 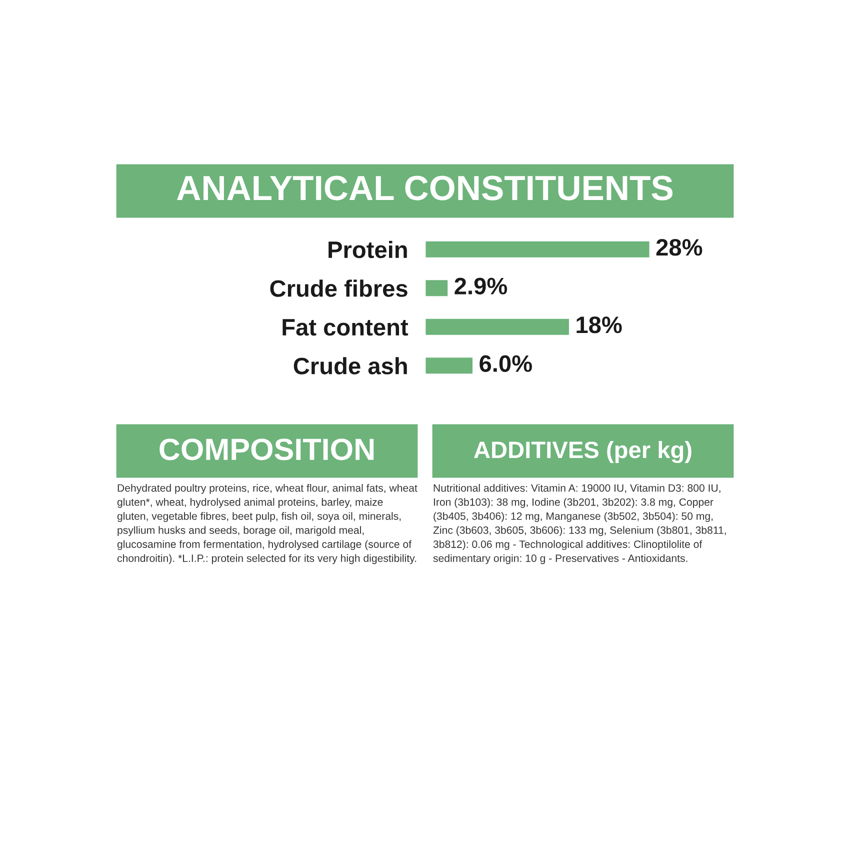 What do you see at coordinates (267, 524) in the screenshot?
I see `text: Dehydrated poultry proteins, rice, wheat flour, animal fats, wheat gluten*, wheat, hydrolysed animal proteins, barley, maize gluten, vegetable fibres, beet pulp, fish oil, soya oil, minerals, psyllium husks and seeds, borage oil, marigold meal, glucosamine from fermentation, hydrolysed cartilage (source of chondroitin). *L.I.P.: protein selected for its very high digestibility.` at bounding box center [267, 524].